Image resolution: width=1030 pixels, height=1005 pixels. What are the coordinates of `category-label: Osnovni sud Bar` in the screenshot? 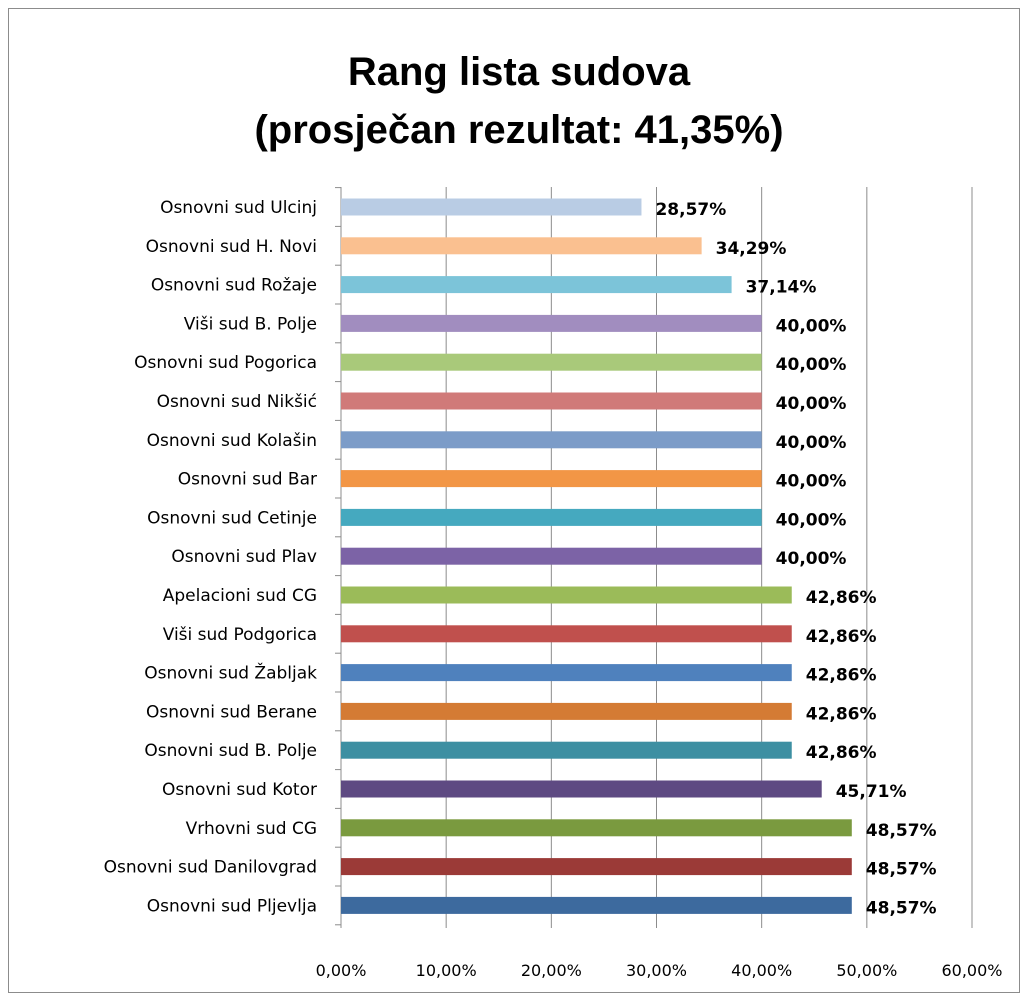 It's located at (247, 480).